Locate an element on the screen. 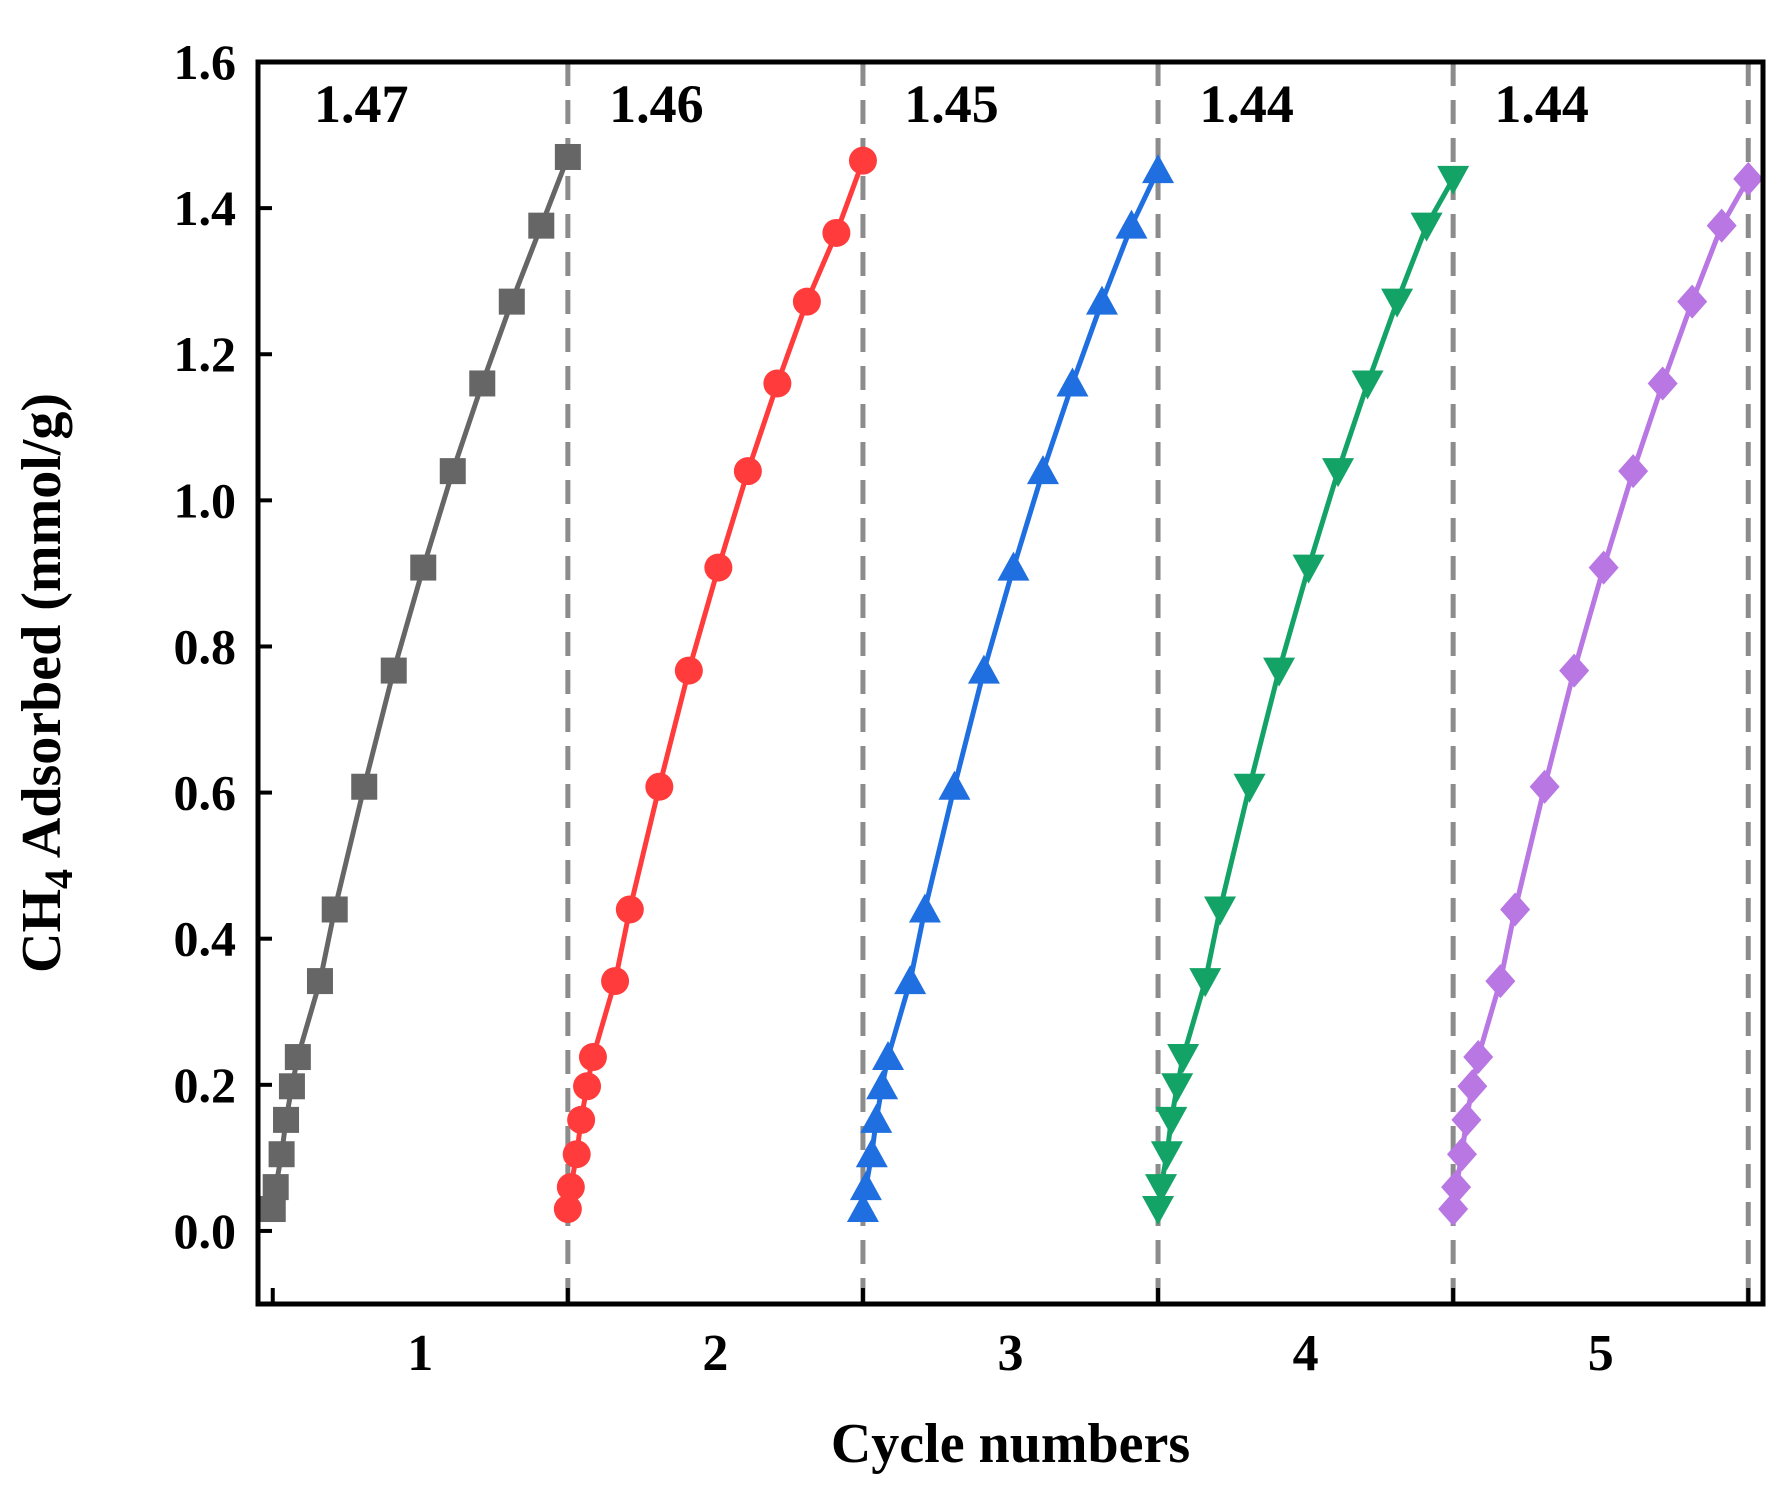 The image size is (1789, 1489). y-tick-label: 0.2 is located at coordinates (205, 1085).